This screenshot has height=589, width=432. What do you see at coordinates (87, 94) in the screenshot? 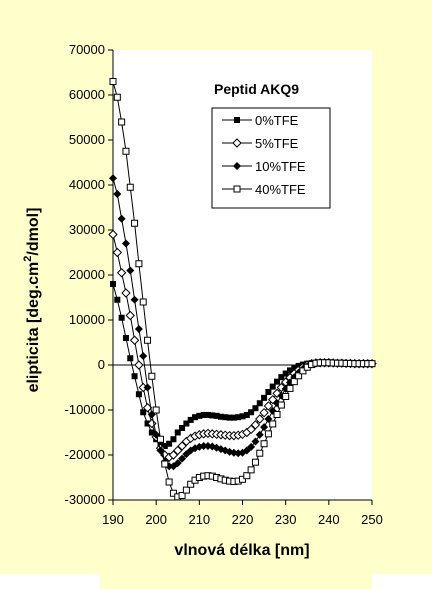
I see `y-tick-label: 60000` at bounding box center [87, 94].